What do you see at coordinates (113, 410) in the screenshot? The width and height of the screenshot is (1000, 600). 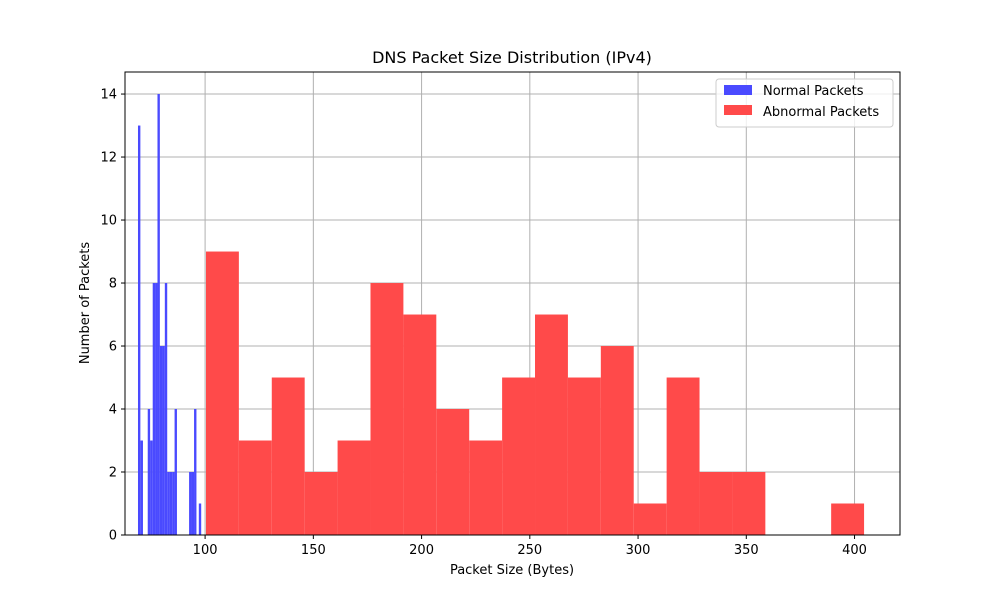 I see `y-tick-label: 4` at bounding box center [113, 410].